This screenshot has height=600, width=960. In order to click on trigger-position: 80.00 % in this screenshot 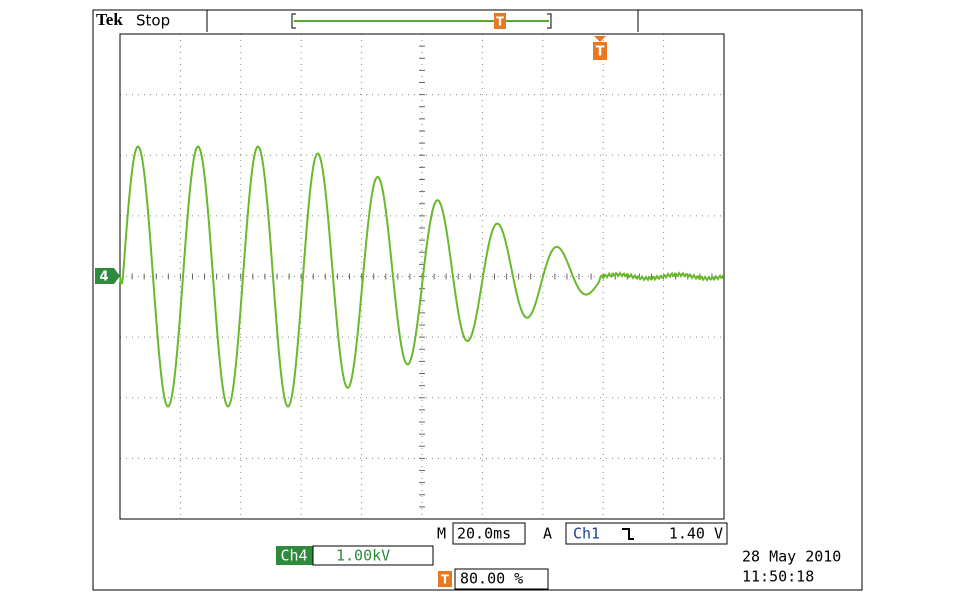, I will do `click(491, 579)`.